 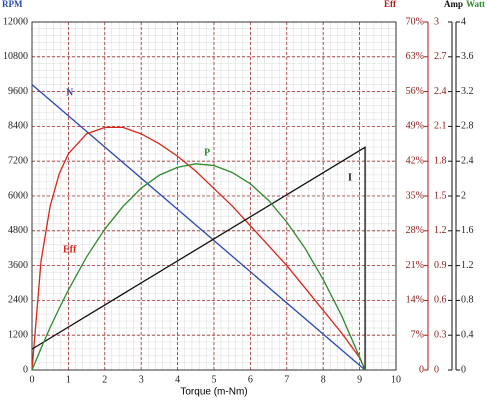 What do you see at coordinates (415, 230) in the screenshot?
I see `y2-tick-label: 28%` at bounding box center [415, 230].